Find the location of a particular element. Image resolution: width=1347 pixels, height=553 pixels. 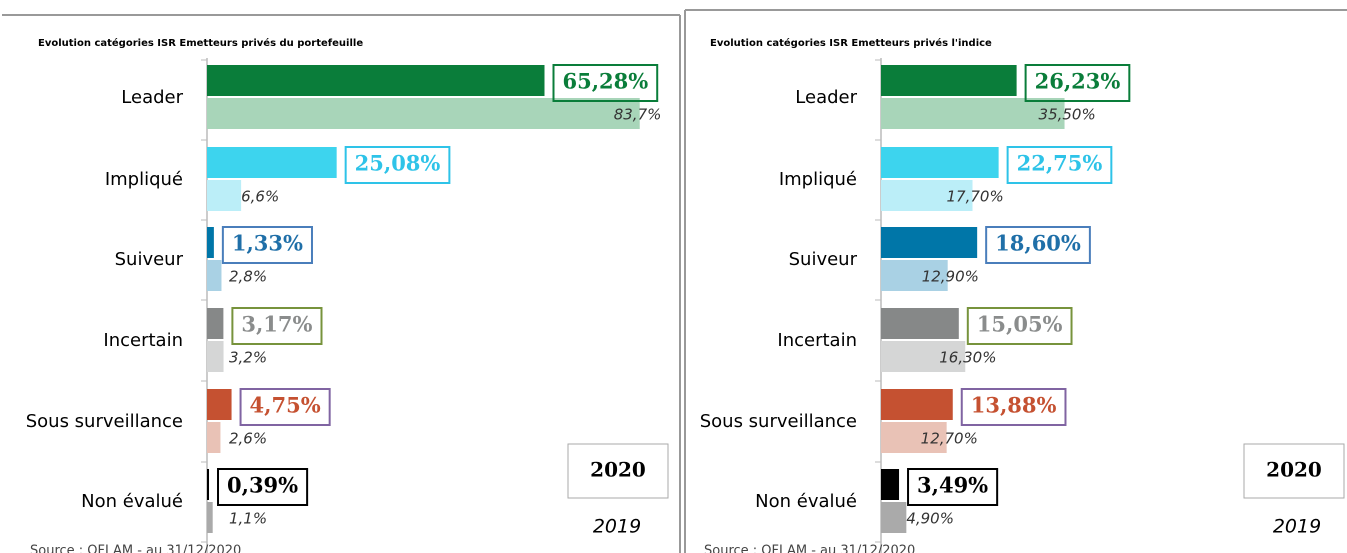

value-label-2019: 12,70% is located at coordinates (949, 439).